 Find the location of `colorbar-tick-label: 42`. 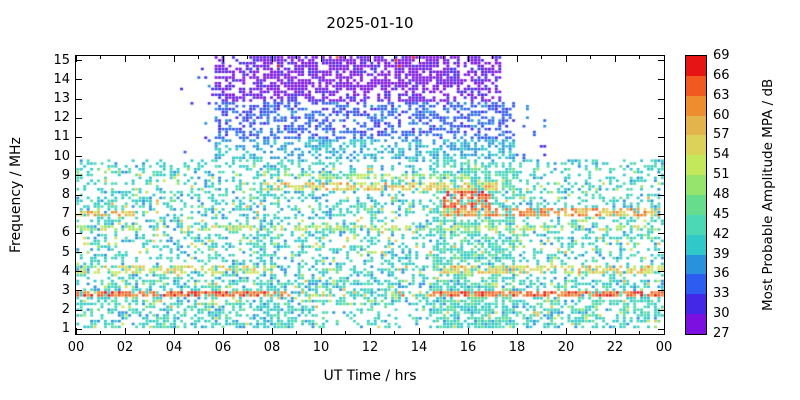

colorbar-tick-label: 42 is located at coordinates (721, 234).